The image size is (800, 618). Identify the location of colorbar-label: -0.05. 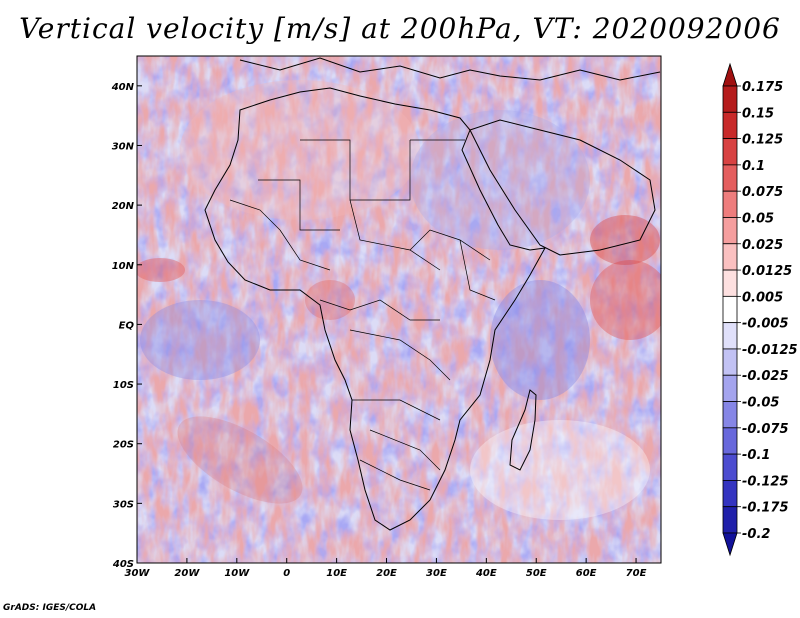
(760, 403).